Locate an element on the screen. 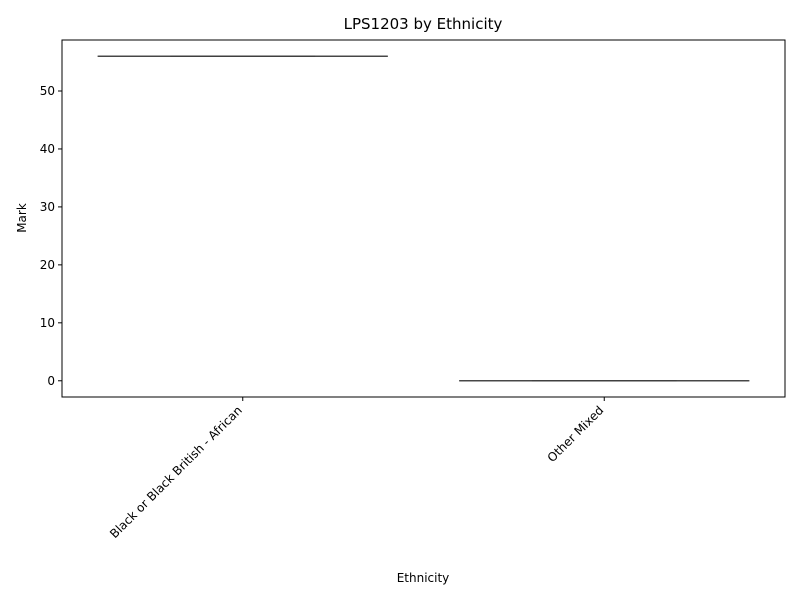  y-axis-label: Mark is located at coordinates (22, 218).